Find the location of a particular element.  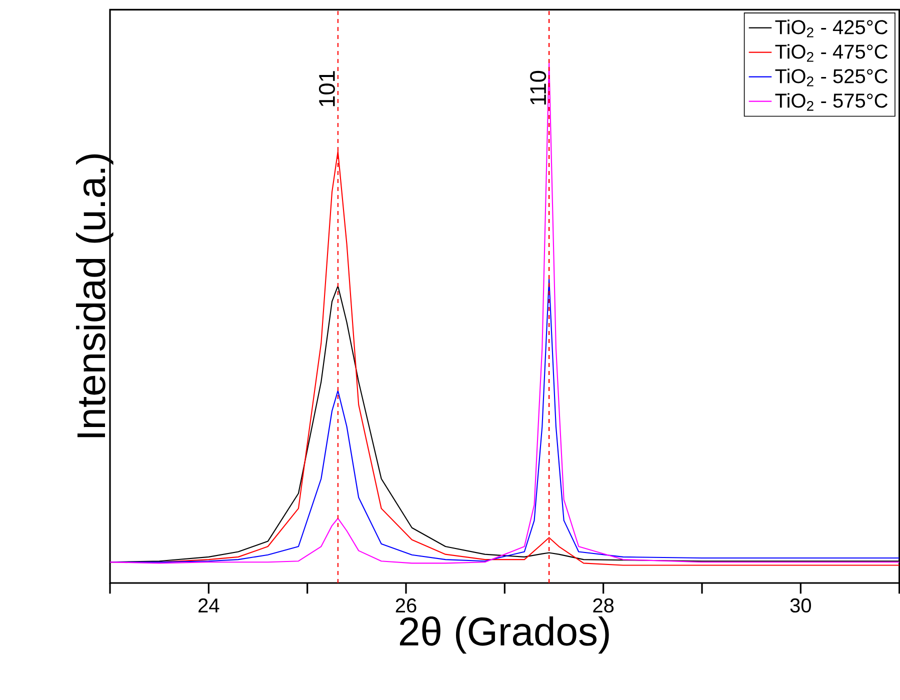

annotation: 101 is located at coordinates (326, 88).